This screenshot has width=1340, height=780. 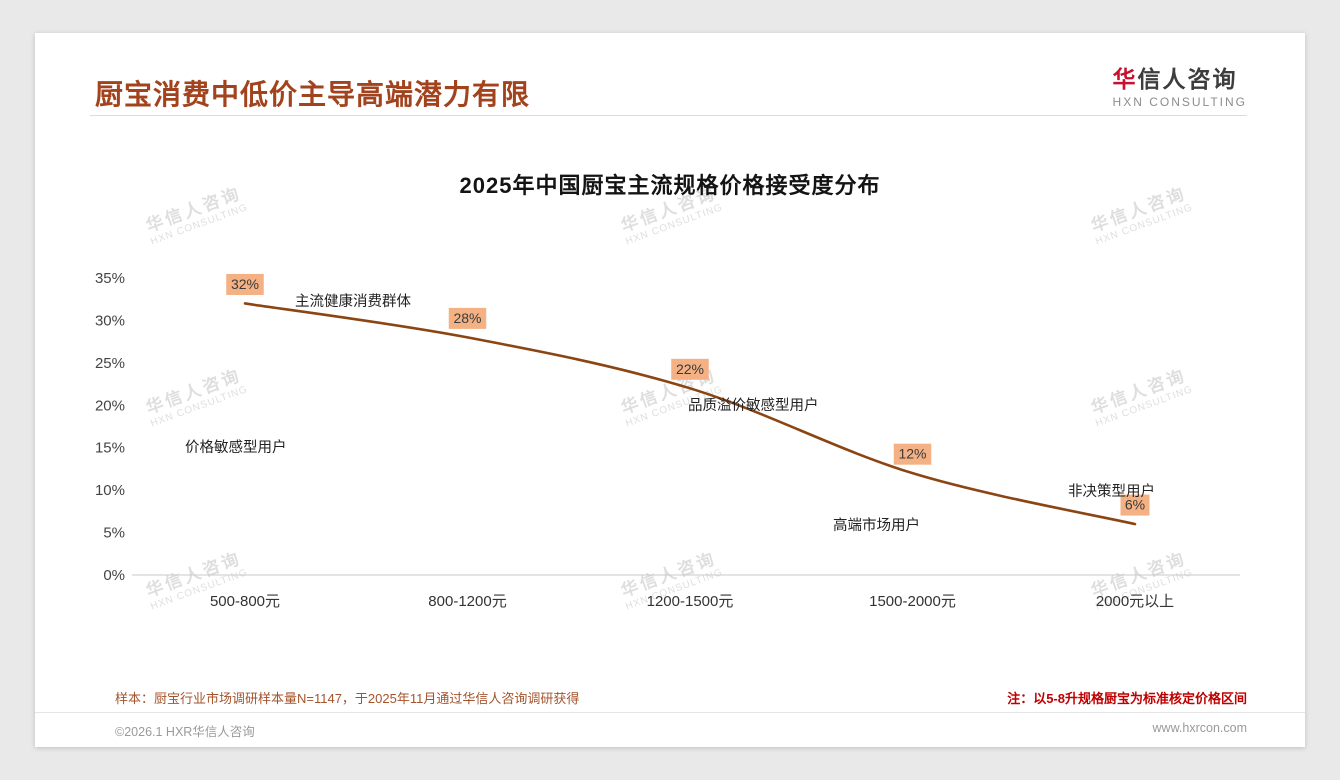 What do you see at coordinates (185, 732) in the screenshot?
I see `copyright: ©2026.1 HXR华信人咨询` at bounding box center [185, 732].